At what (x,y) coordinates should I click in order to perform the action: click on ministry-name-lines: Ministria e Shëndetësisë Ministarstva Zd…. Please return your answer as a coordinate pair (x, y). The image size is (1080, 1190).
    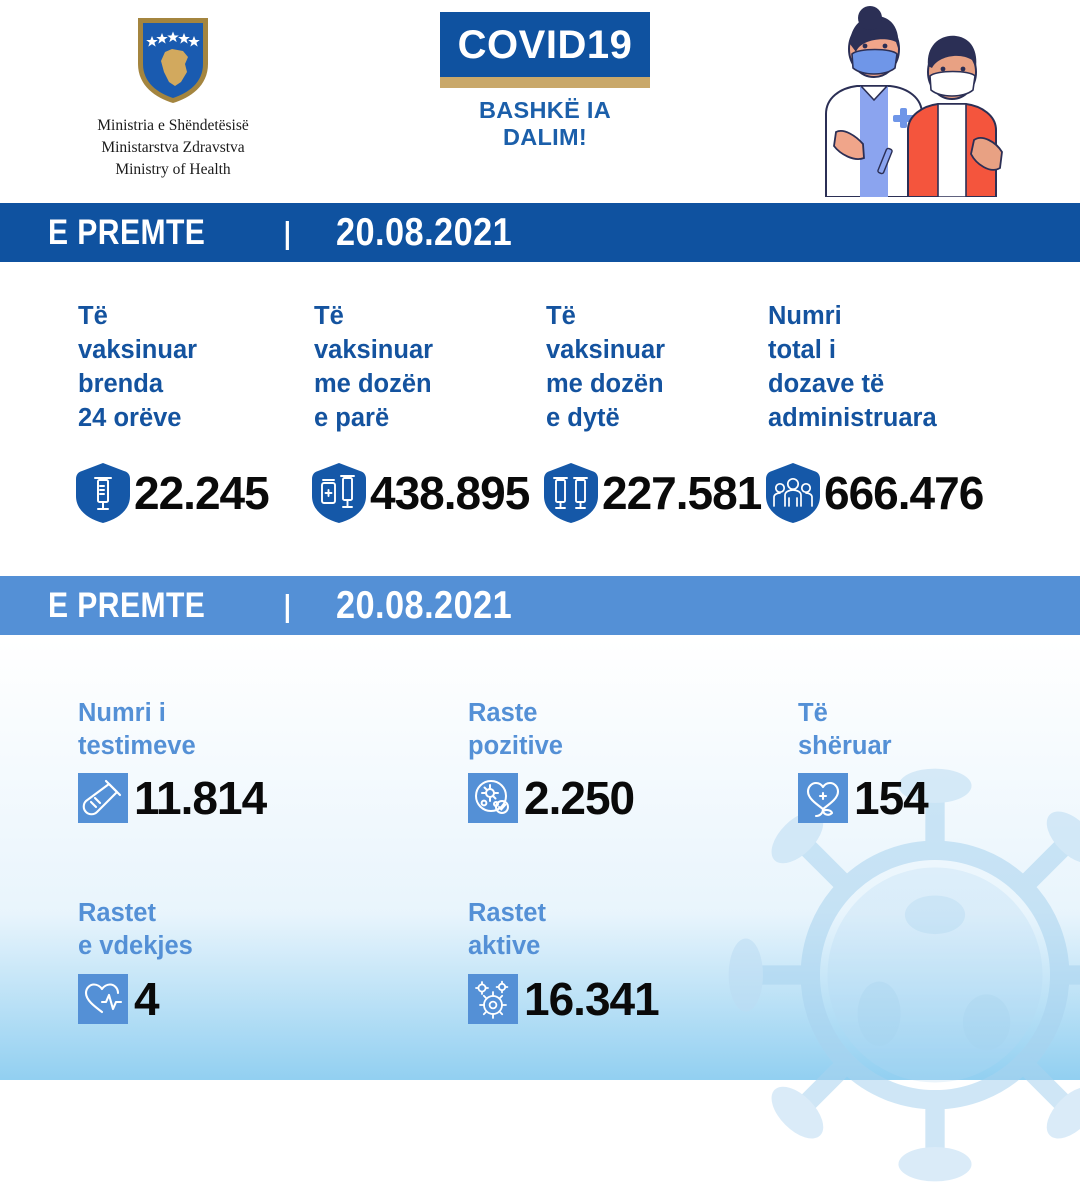
    Looking at the image, I should click on (173, 148).